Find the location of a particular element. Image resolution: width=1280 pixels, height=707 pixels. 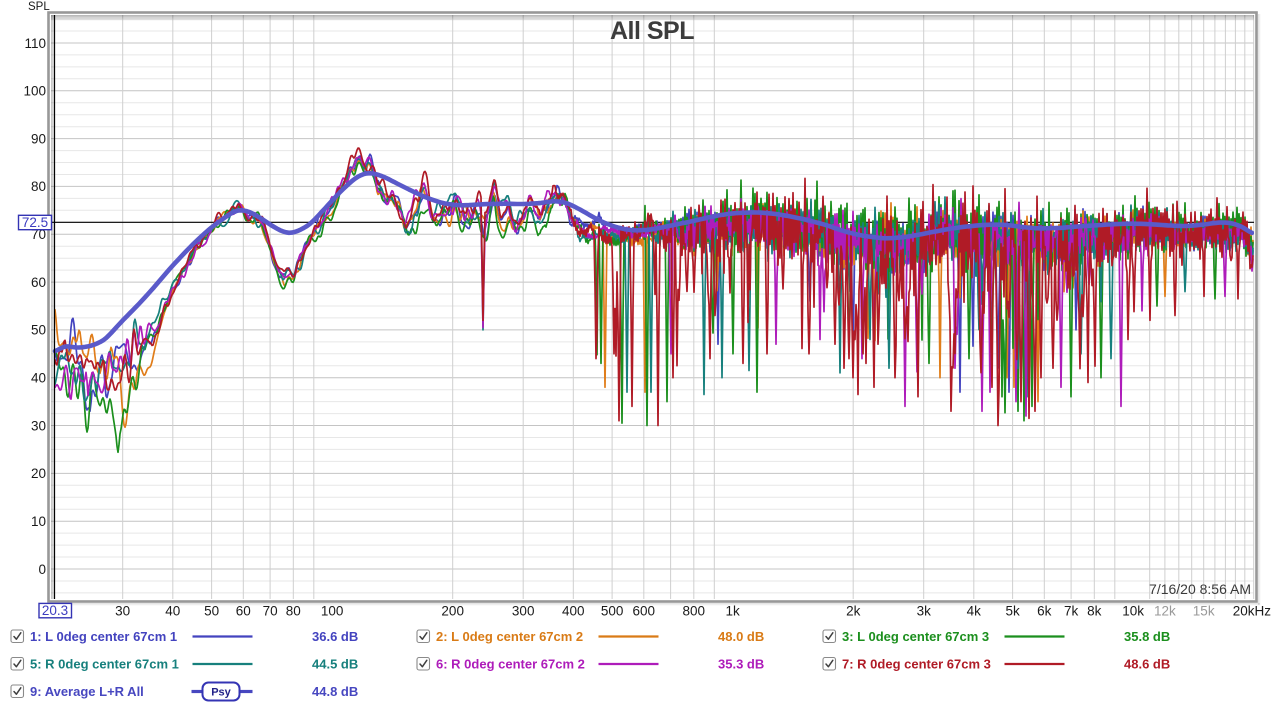

svg-text: 20.3 is located at coordinates (55, 610).